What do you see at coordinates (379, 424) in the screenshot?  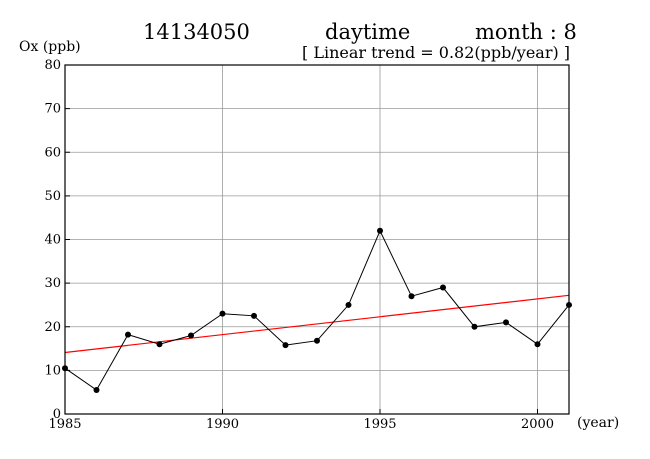 I see `x-tick-label: 1995` at bounding box center [379, 424].